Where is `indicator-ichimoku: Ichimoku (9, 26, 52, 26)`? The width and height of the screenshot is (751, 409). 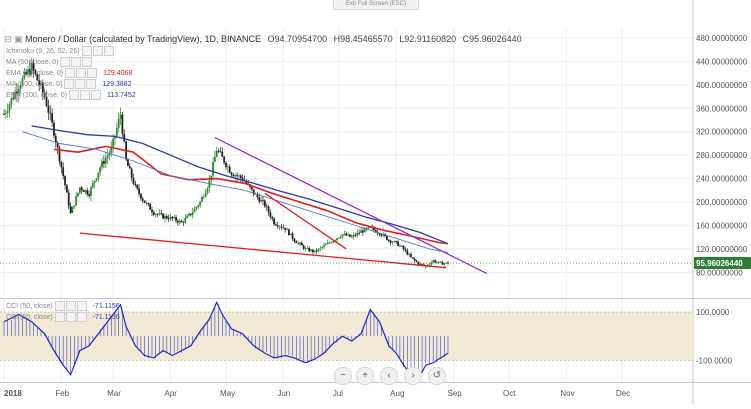
indicator-ichimoku: Ichimoku (9, 26, 52, 26) is located at coordinates (60, 51).